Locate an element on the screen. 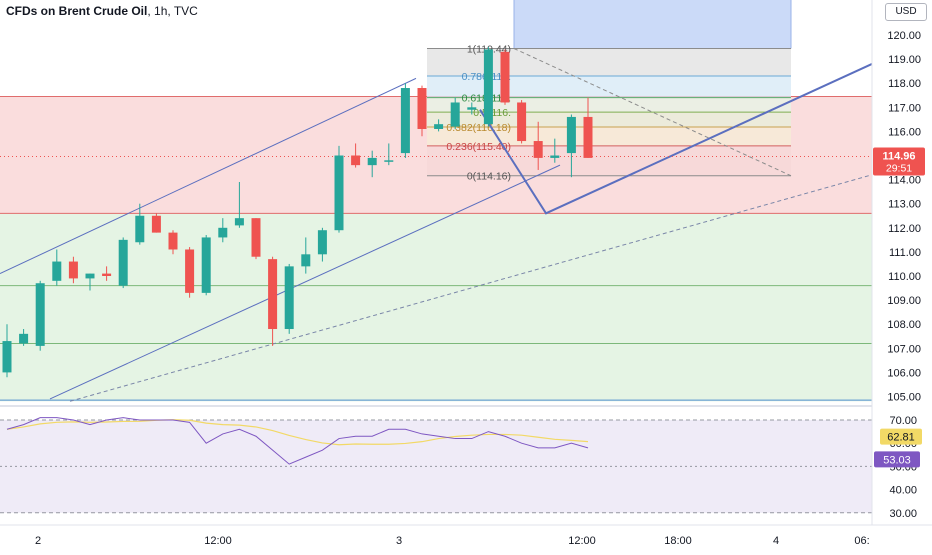  rsi-value-badge is located at coordinates (897, 459).